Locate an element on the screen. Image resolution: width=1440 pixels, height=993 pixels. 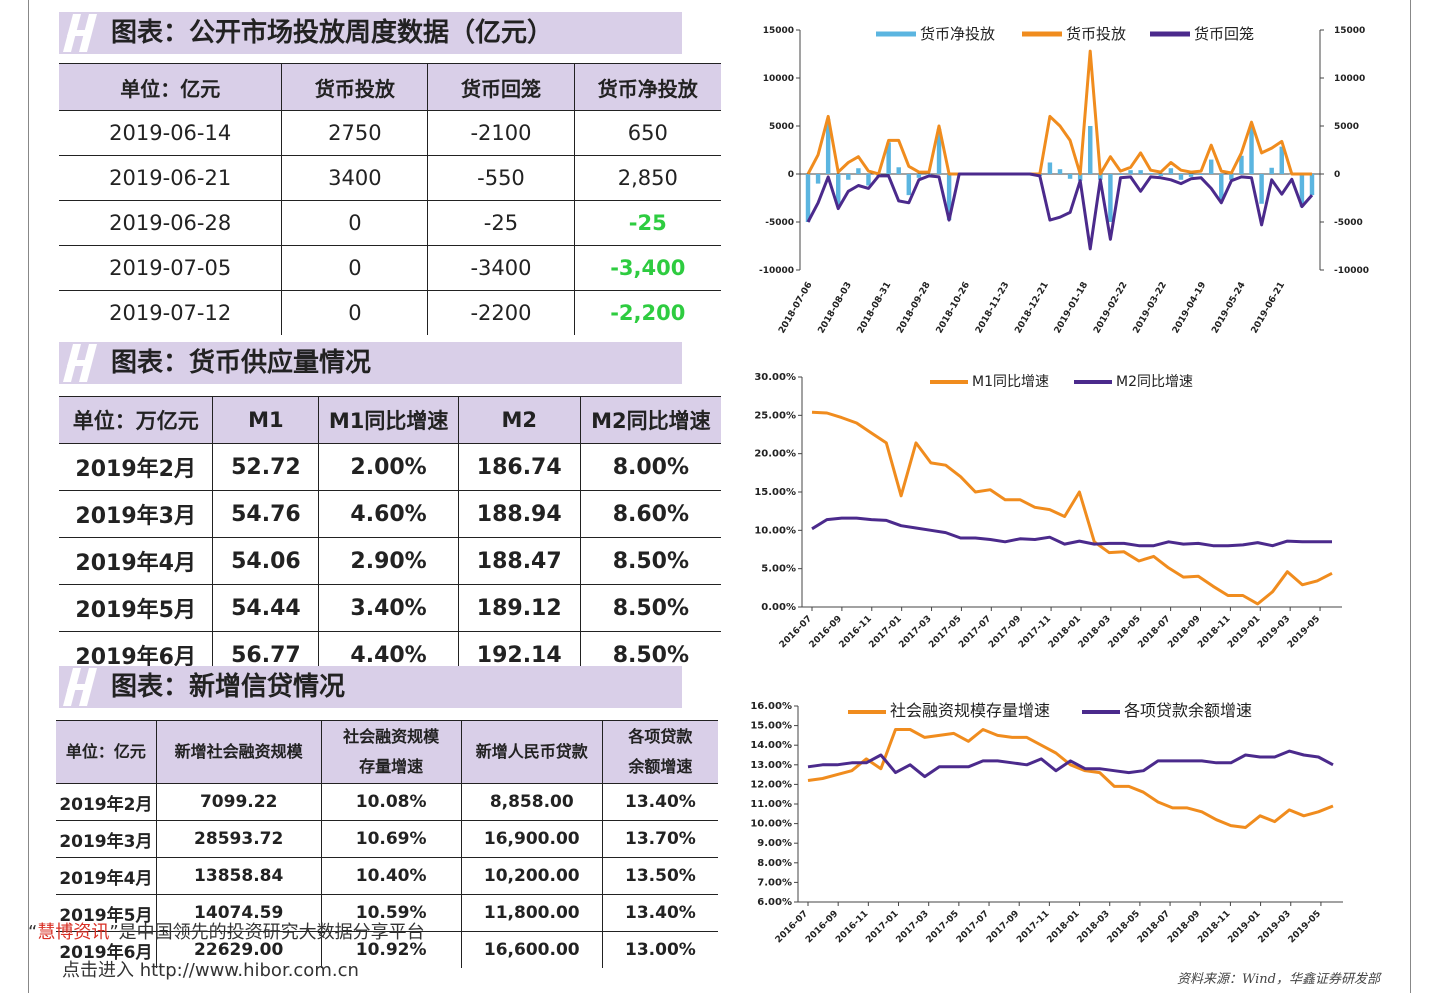
table-row: 2019年5月 54.44 3.40% 189.12 8.50% is located at coordinates (390, 608).